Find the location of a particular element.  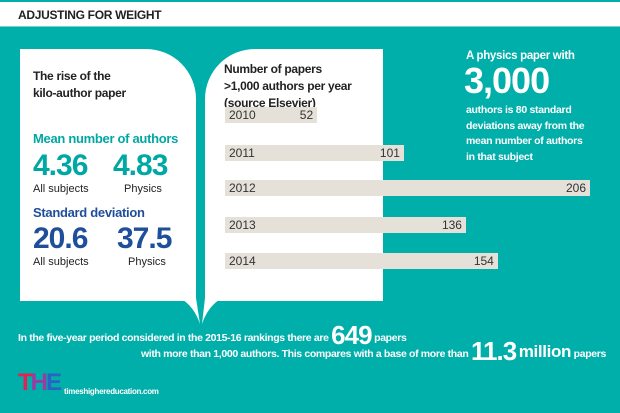

value-label: 154 is located at coordinates (483, 261).